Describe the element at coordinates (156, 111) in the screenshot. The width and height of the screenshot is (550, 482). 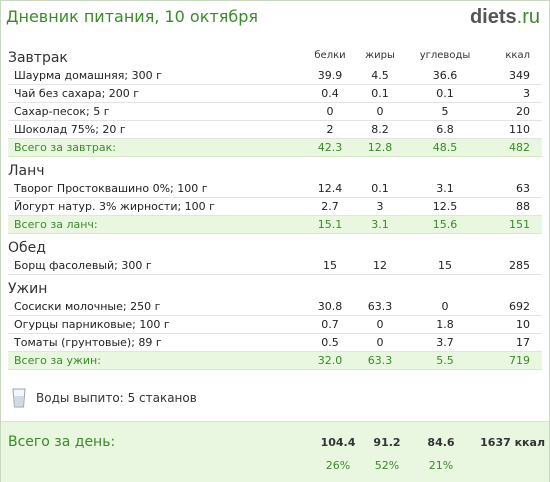
I see `food-name: Сахар-песок; 5 г` at that location.